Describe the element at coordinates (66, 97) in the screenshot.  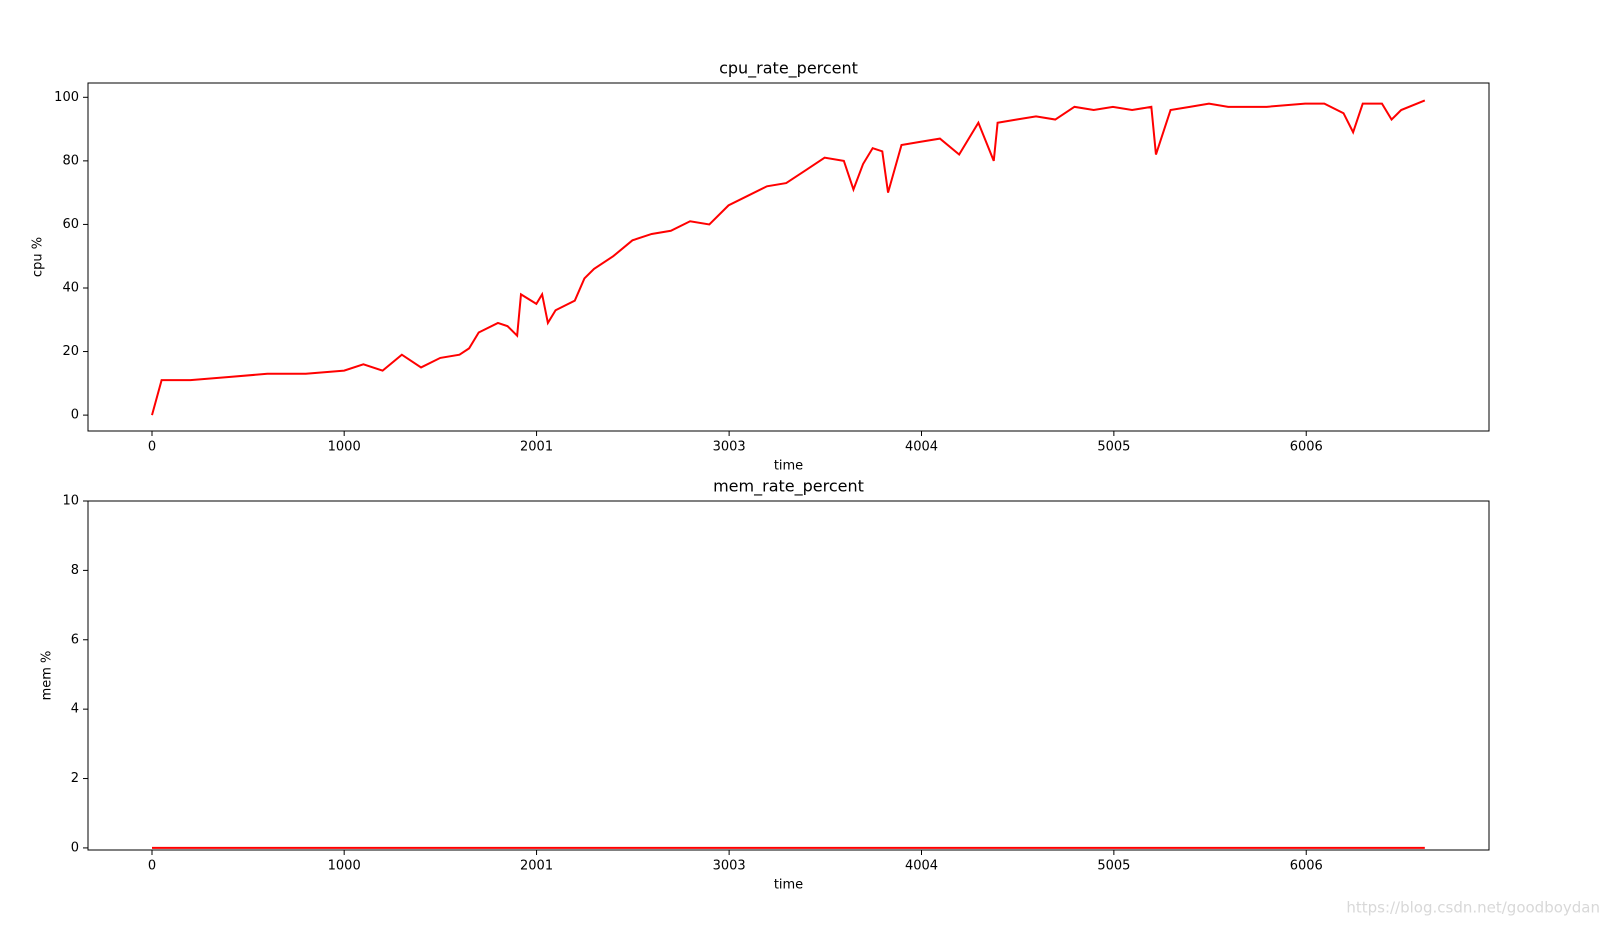
I see `y-tick-label: 100` at that location.